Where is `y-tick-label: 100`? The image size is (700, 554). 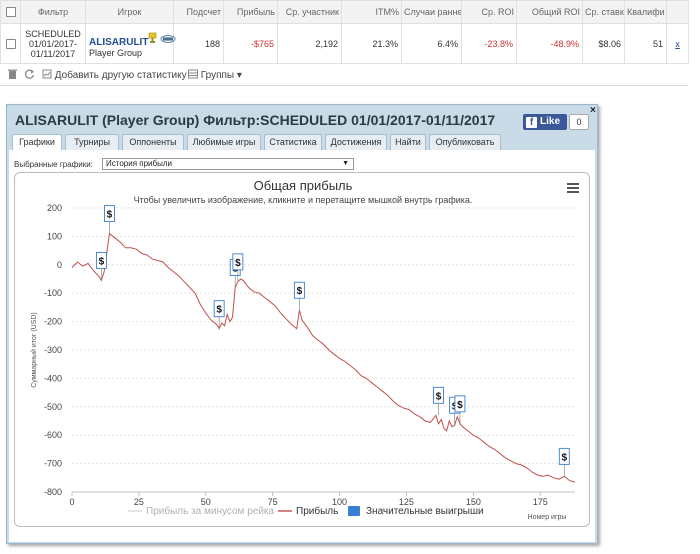
y-tick-label: 100 is located at coordinates (54, 236).